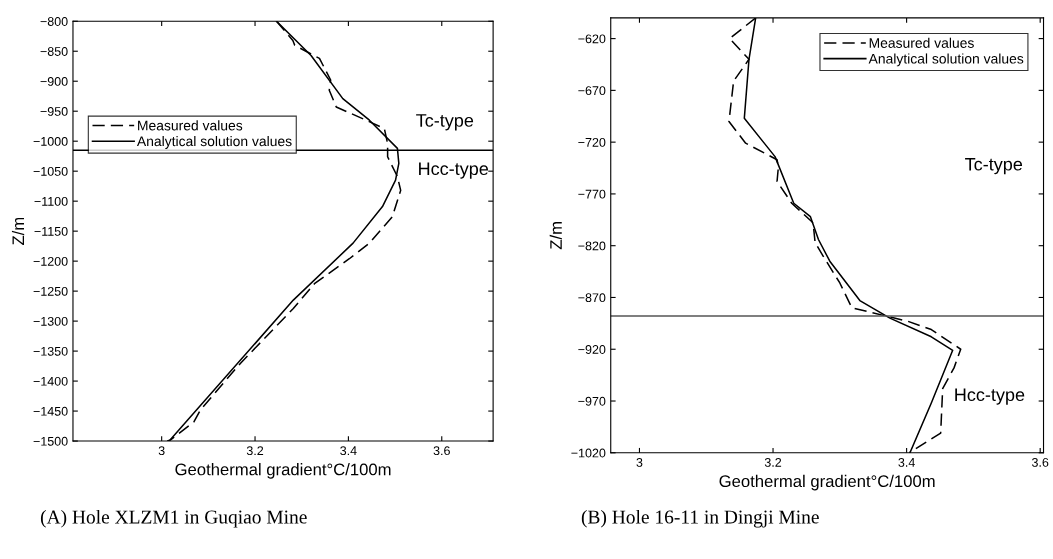 The image size is (1053, 559). I want to click on text: (B) Hole 16-11 in Dingji Mine, so click(700, 518).